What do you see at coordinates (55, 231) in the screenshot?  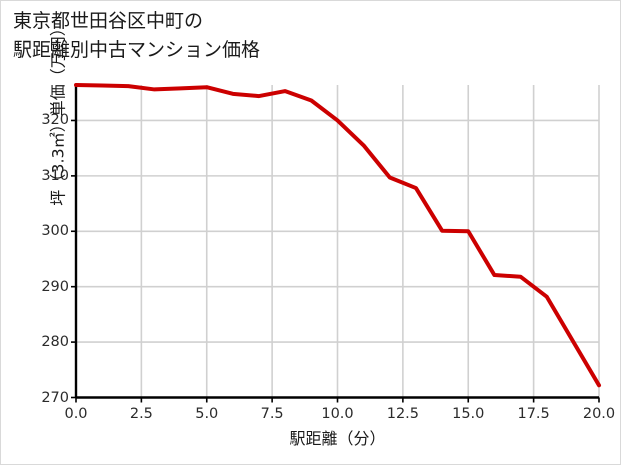 I see `y-tick-label: 300` at bounding box center [55, 231].